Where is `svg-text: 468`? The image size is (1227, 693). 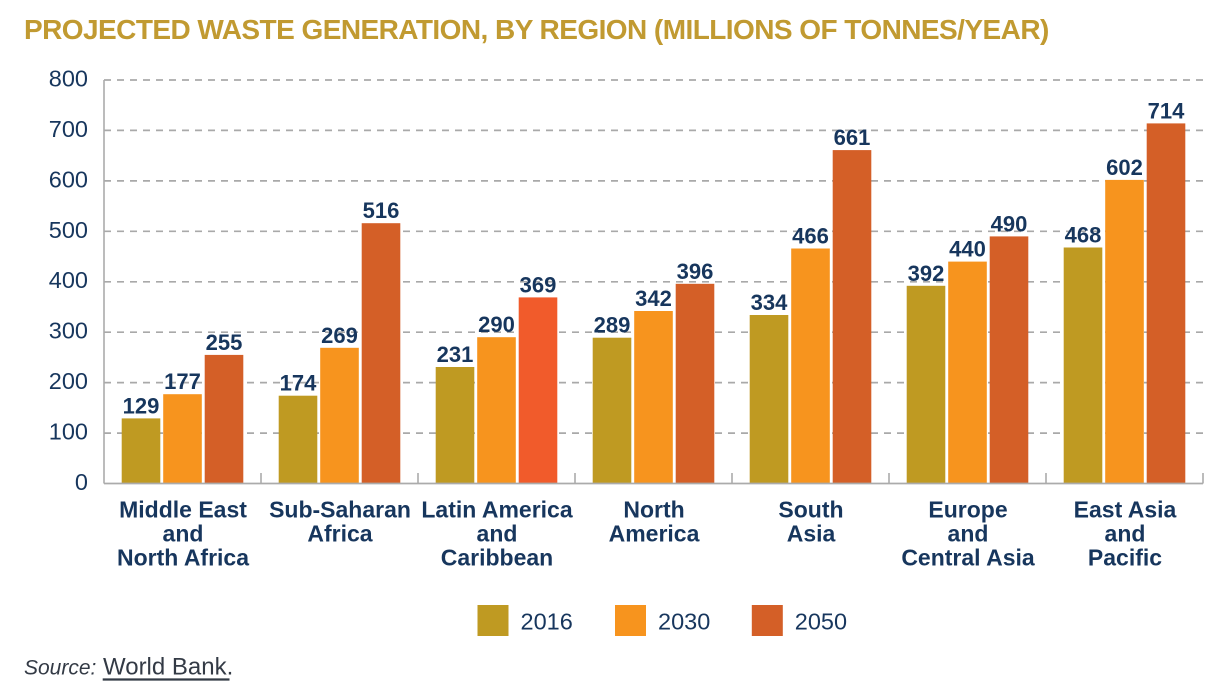
svg-text: 468 is located at coordinates (1083, 235).